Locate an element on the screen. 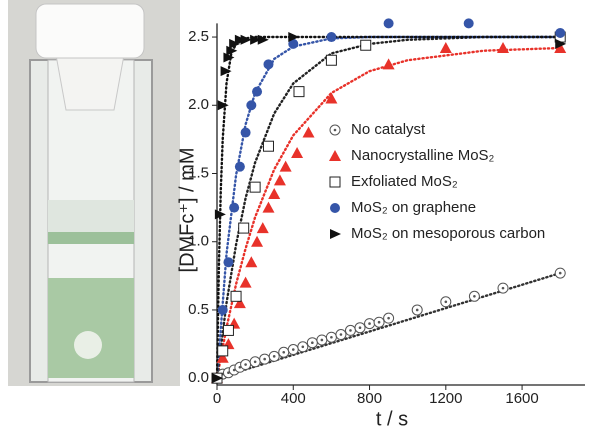 This screenshot has width=616, height=433. x-tick-label: 0 is located at coordinates (217, 398).